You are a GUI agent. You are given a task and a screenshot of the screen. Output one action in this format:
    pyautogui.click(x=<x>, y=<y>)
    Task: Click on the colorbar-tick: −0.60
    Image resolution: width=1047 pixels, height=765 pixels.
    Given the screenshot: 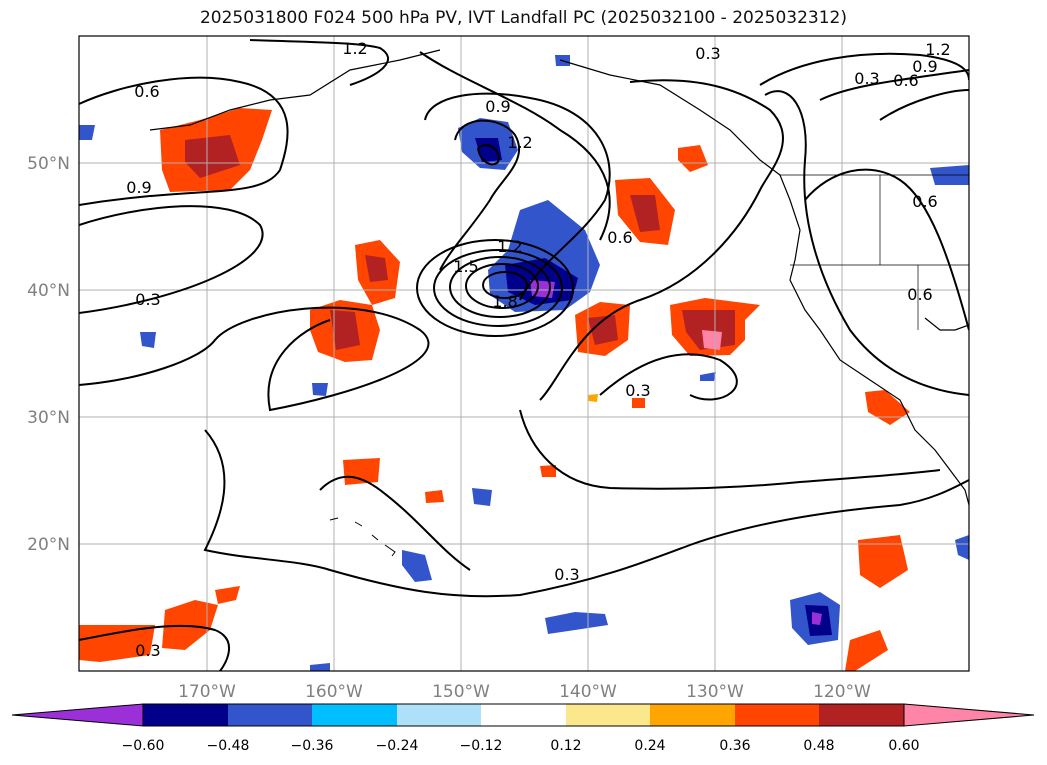 What is the action you would take?
    pyautogui.click(x=143, y=746)
    